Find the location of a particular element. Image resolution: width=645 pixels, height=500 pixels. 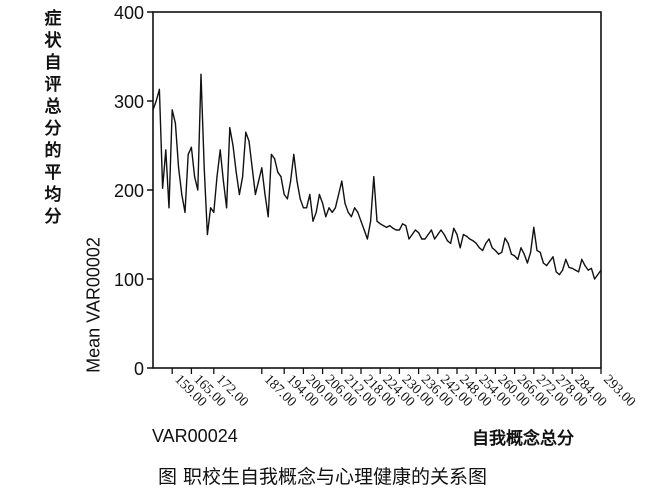

x-tick-label: 293.00 is located at coordinates (619, 391).